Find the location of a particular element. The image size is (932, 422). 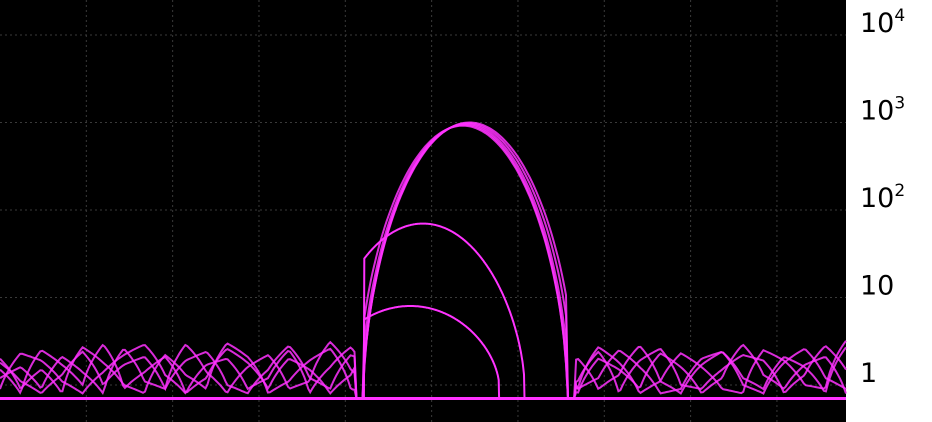

y-tick-base: 1 is located at coordinates (868, 373).